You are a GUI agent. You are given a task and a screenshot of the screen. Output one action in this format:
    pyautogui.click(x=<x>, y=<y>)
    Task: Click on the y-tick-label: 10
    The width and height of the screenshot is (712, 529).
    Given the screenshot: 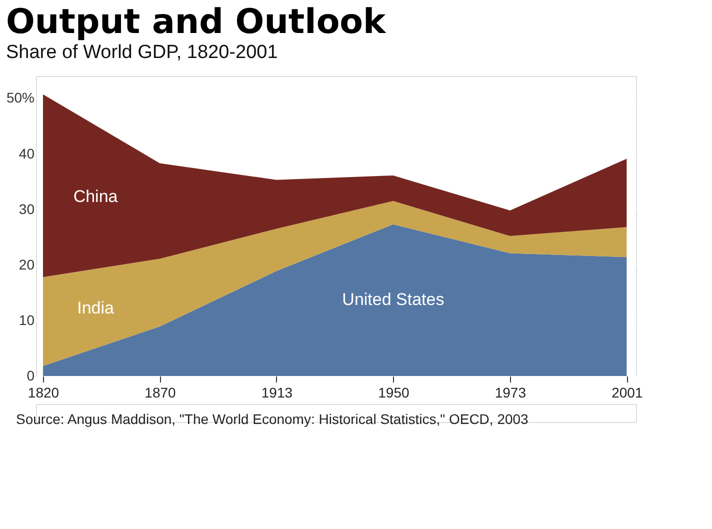 What is the action you would take?
    pyautogui.click(x=26, y=320)
    